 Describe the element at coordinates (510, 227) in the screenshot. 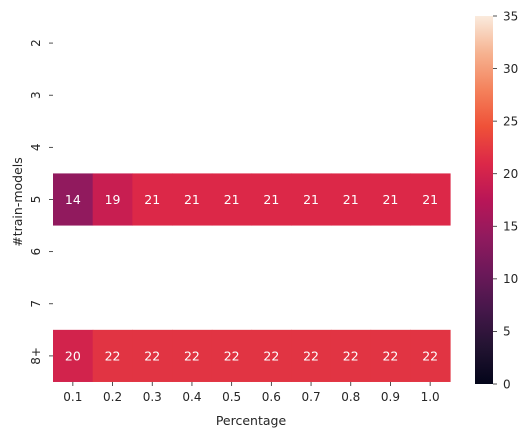

I see `colorbar-tick-label: 15` at that location.